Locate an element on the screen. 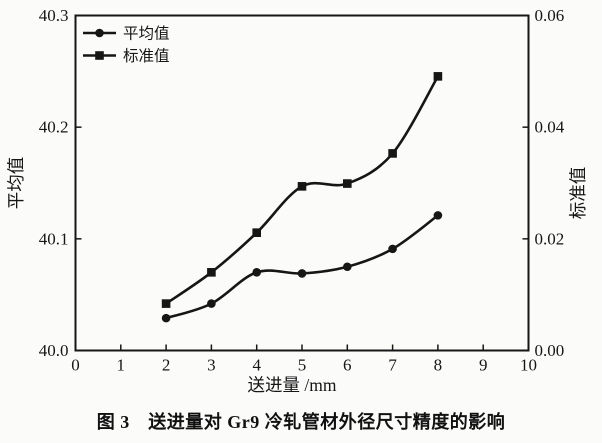 The width and height of the screenshot is (602, 443). y-left-tick-label: 40.0 is located at coordinates (54, 350).